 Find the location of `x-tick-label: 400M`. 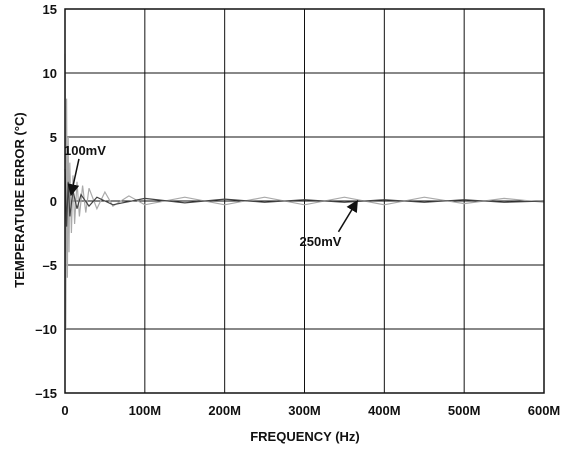

x-tick-label: 400M is located at coordinates (384, 410).